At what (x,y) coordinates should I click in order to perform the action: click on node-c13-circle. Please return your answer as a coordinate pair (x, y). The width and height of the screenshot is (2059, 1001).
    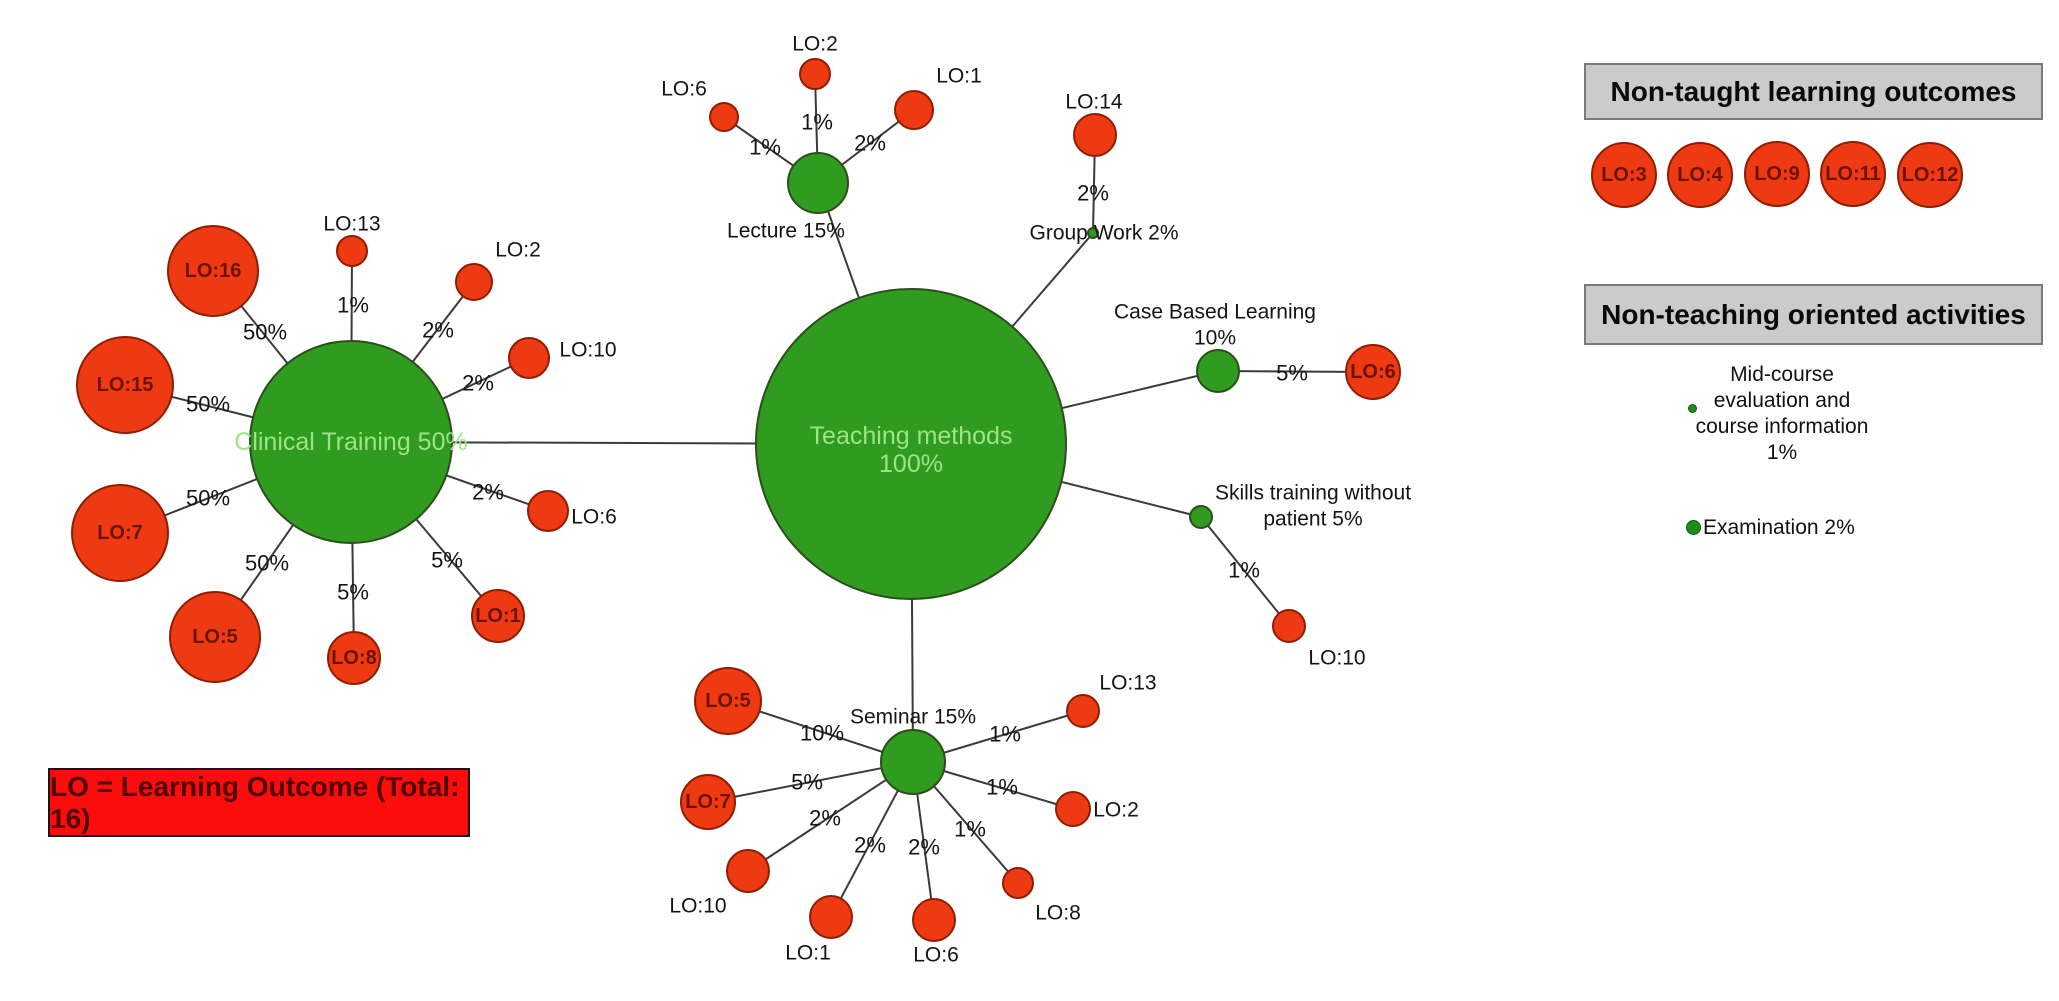
    Looking at the image, I should click on (352, 251).